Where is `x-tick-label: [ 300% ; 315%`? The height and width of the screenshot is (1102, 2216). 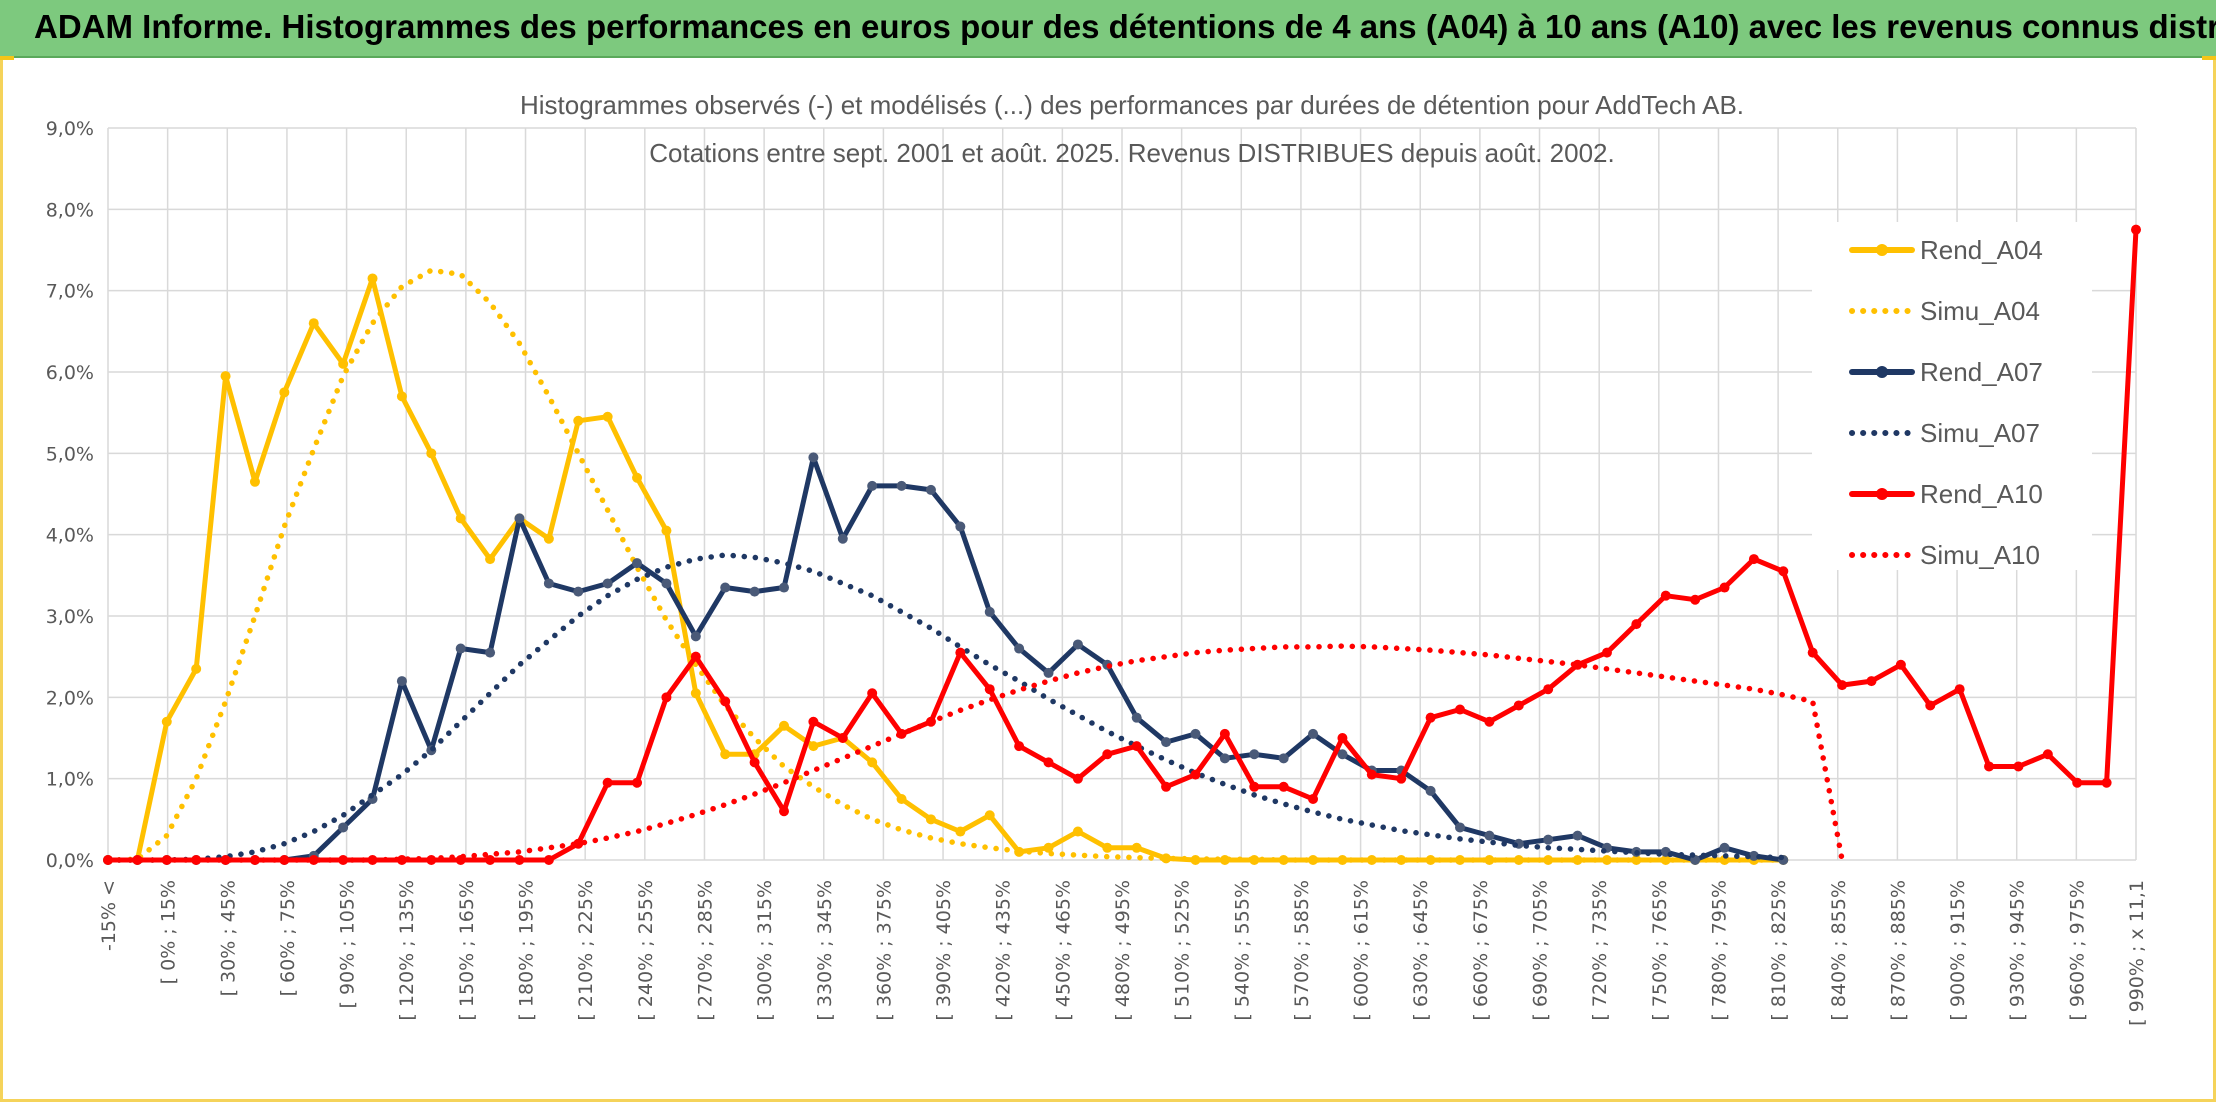
x-tick-label: [ 300% ; 315% is located at coordinates (765, 950).